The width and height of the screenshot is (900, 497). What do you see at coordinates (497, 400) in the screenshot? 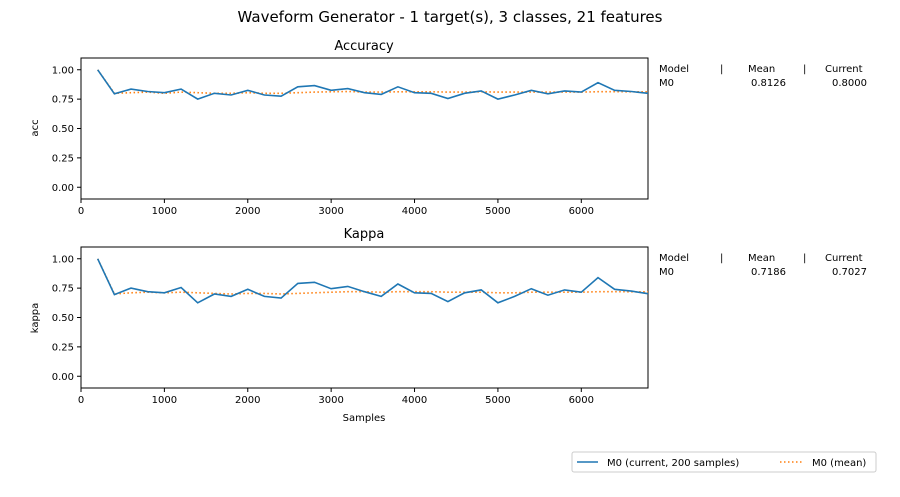
I see `kappa-xtick-label: 5000` at bounding box center [497, 400].